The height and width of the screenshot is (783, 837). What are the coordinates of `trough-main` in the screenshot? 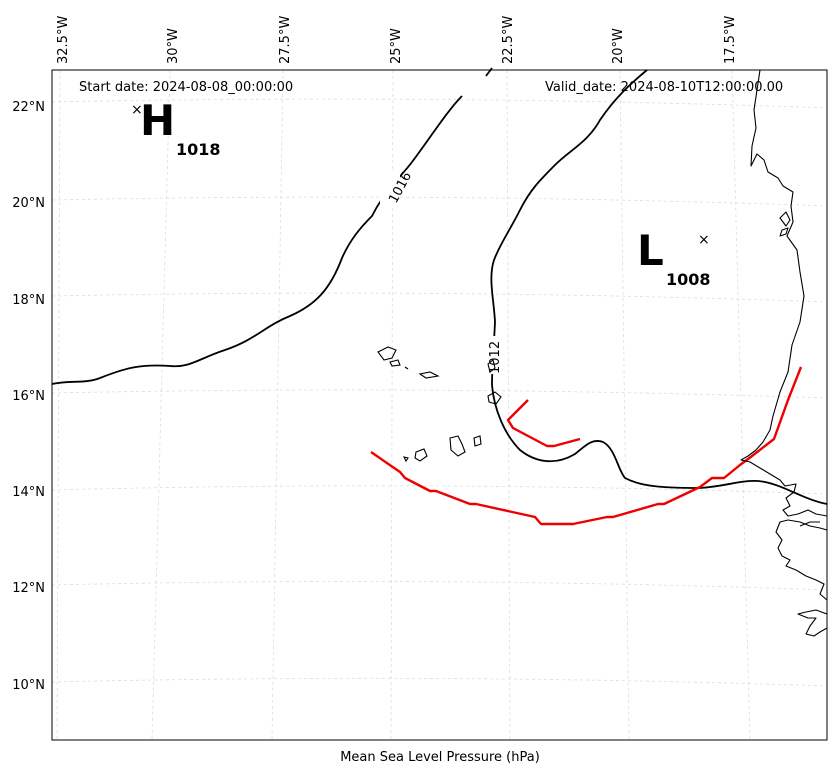 It's located at (586, 446).